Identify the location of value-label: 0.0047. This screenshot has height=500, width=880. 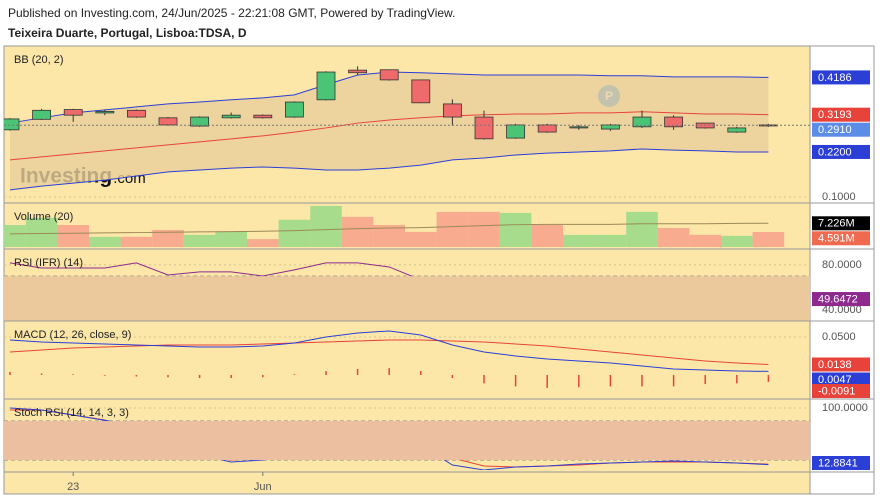
(835, 380).